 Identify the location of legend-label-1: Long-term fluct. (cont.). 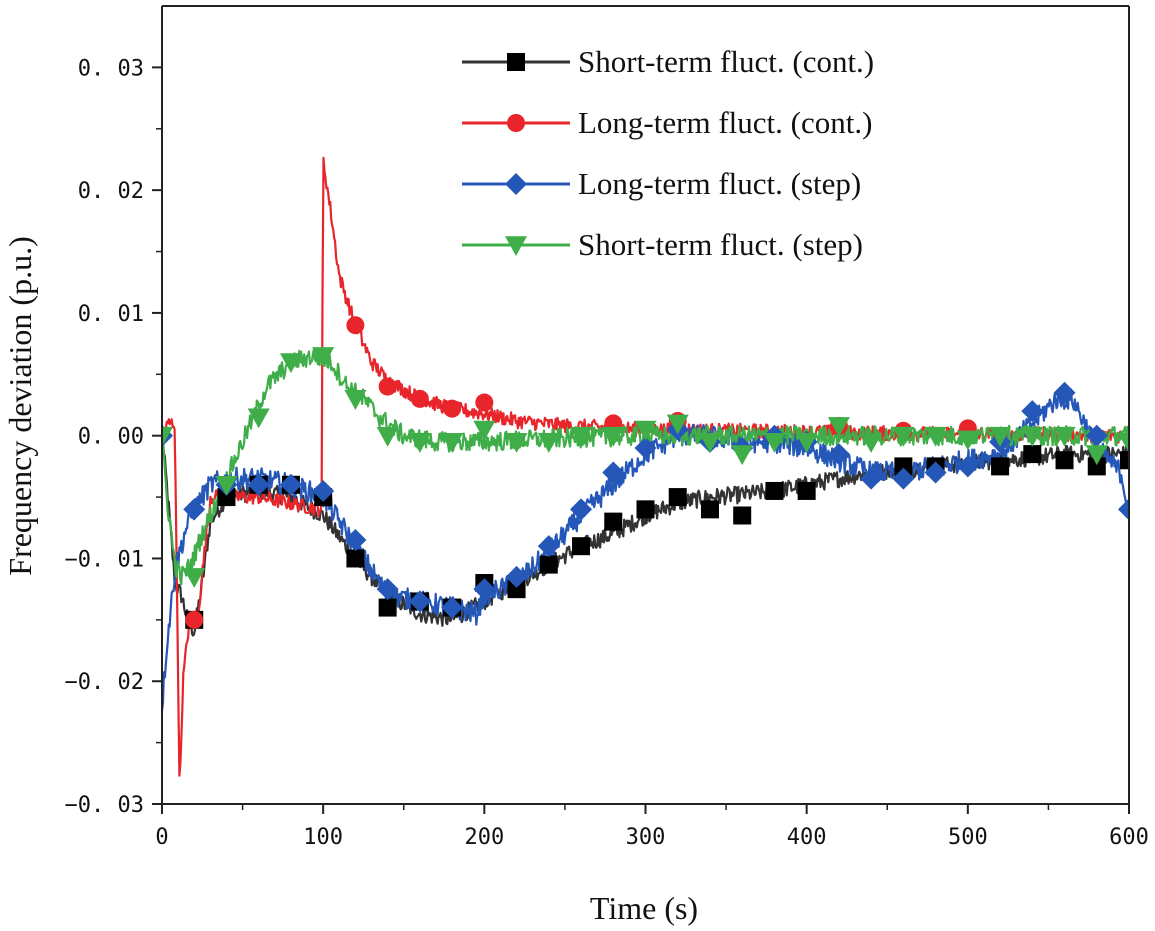
(725, 122).